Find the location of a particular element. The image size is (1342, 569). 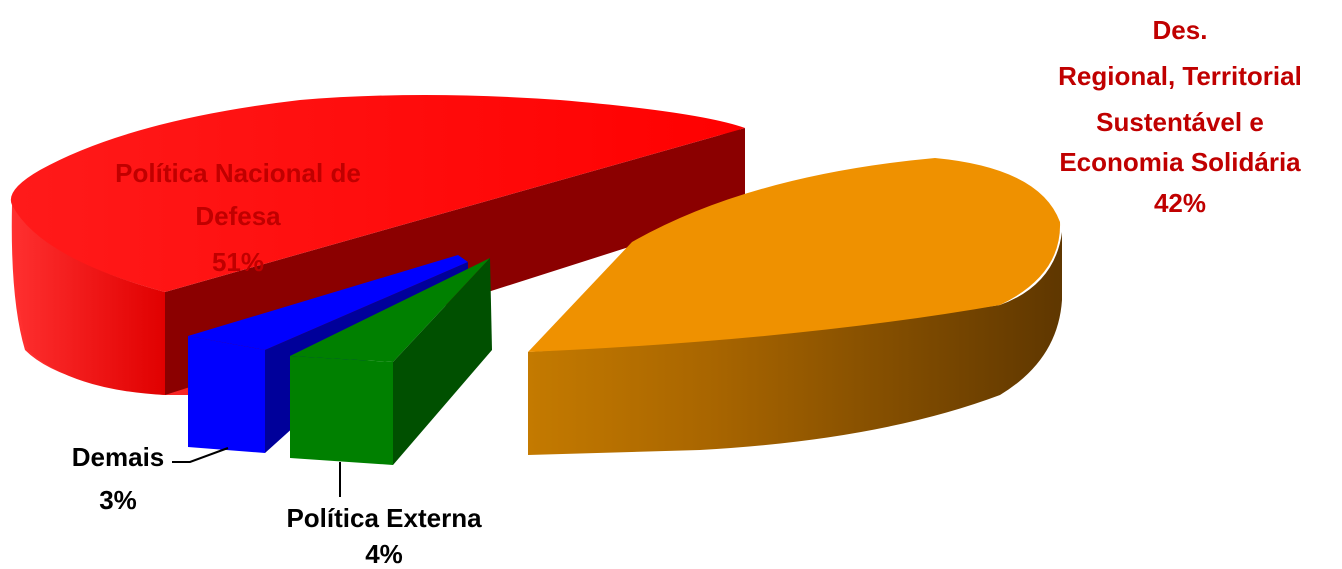

slice-front-demais is located at coordinates (226, 394).